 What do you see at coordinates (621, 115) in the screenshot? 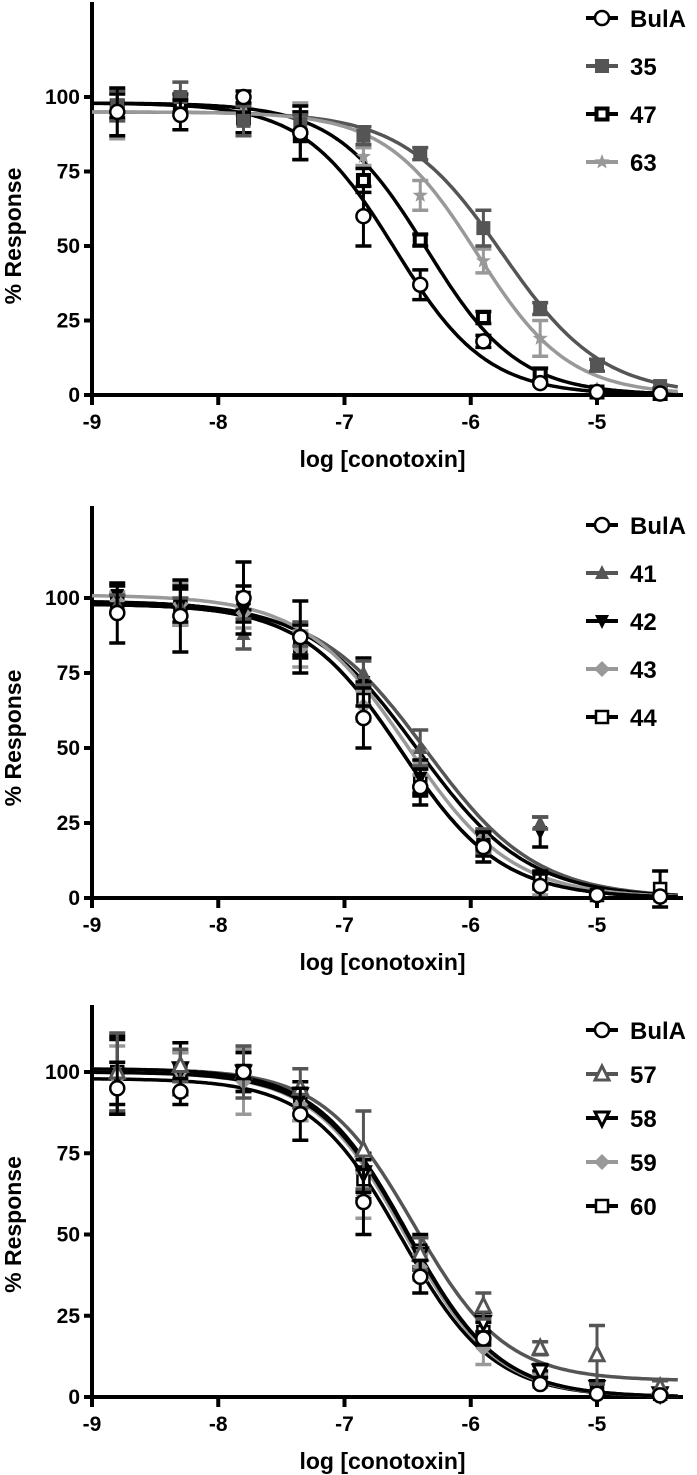
I see `legend-item-47: 47` at bounding box center [621, 115].